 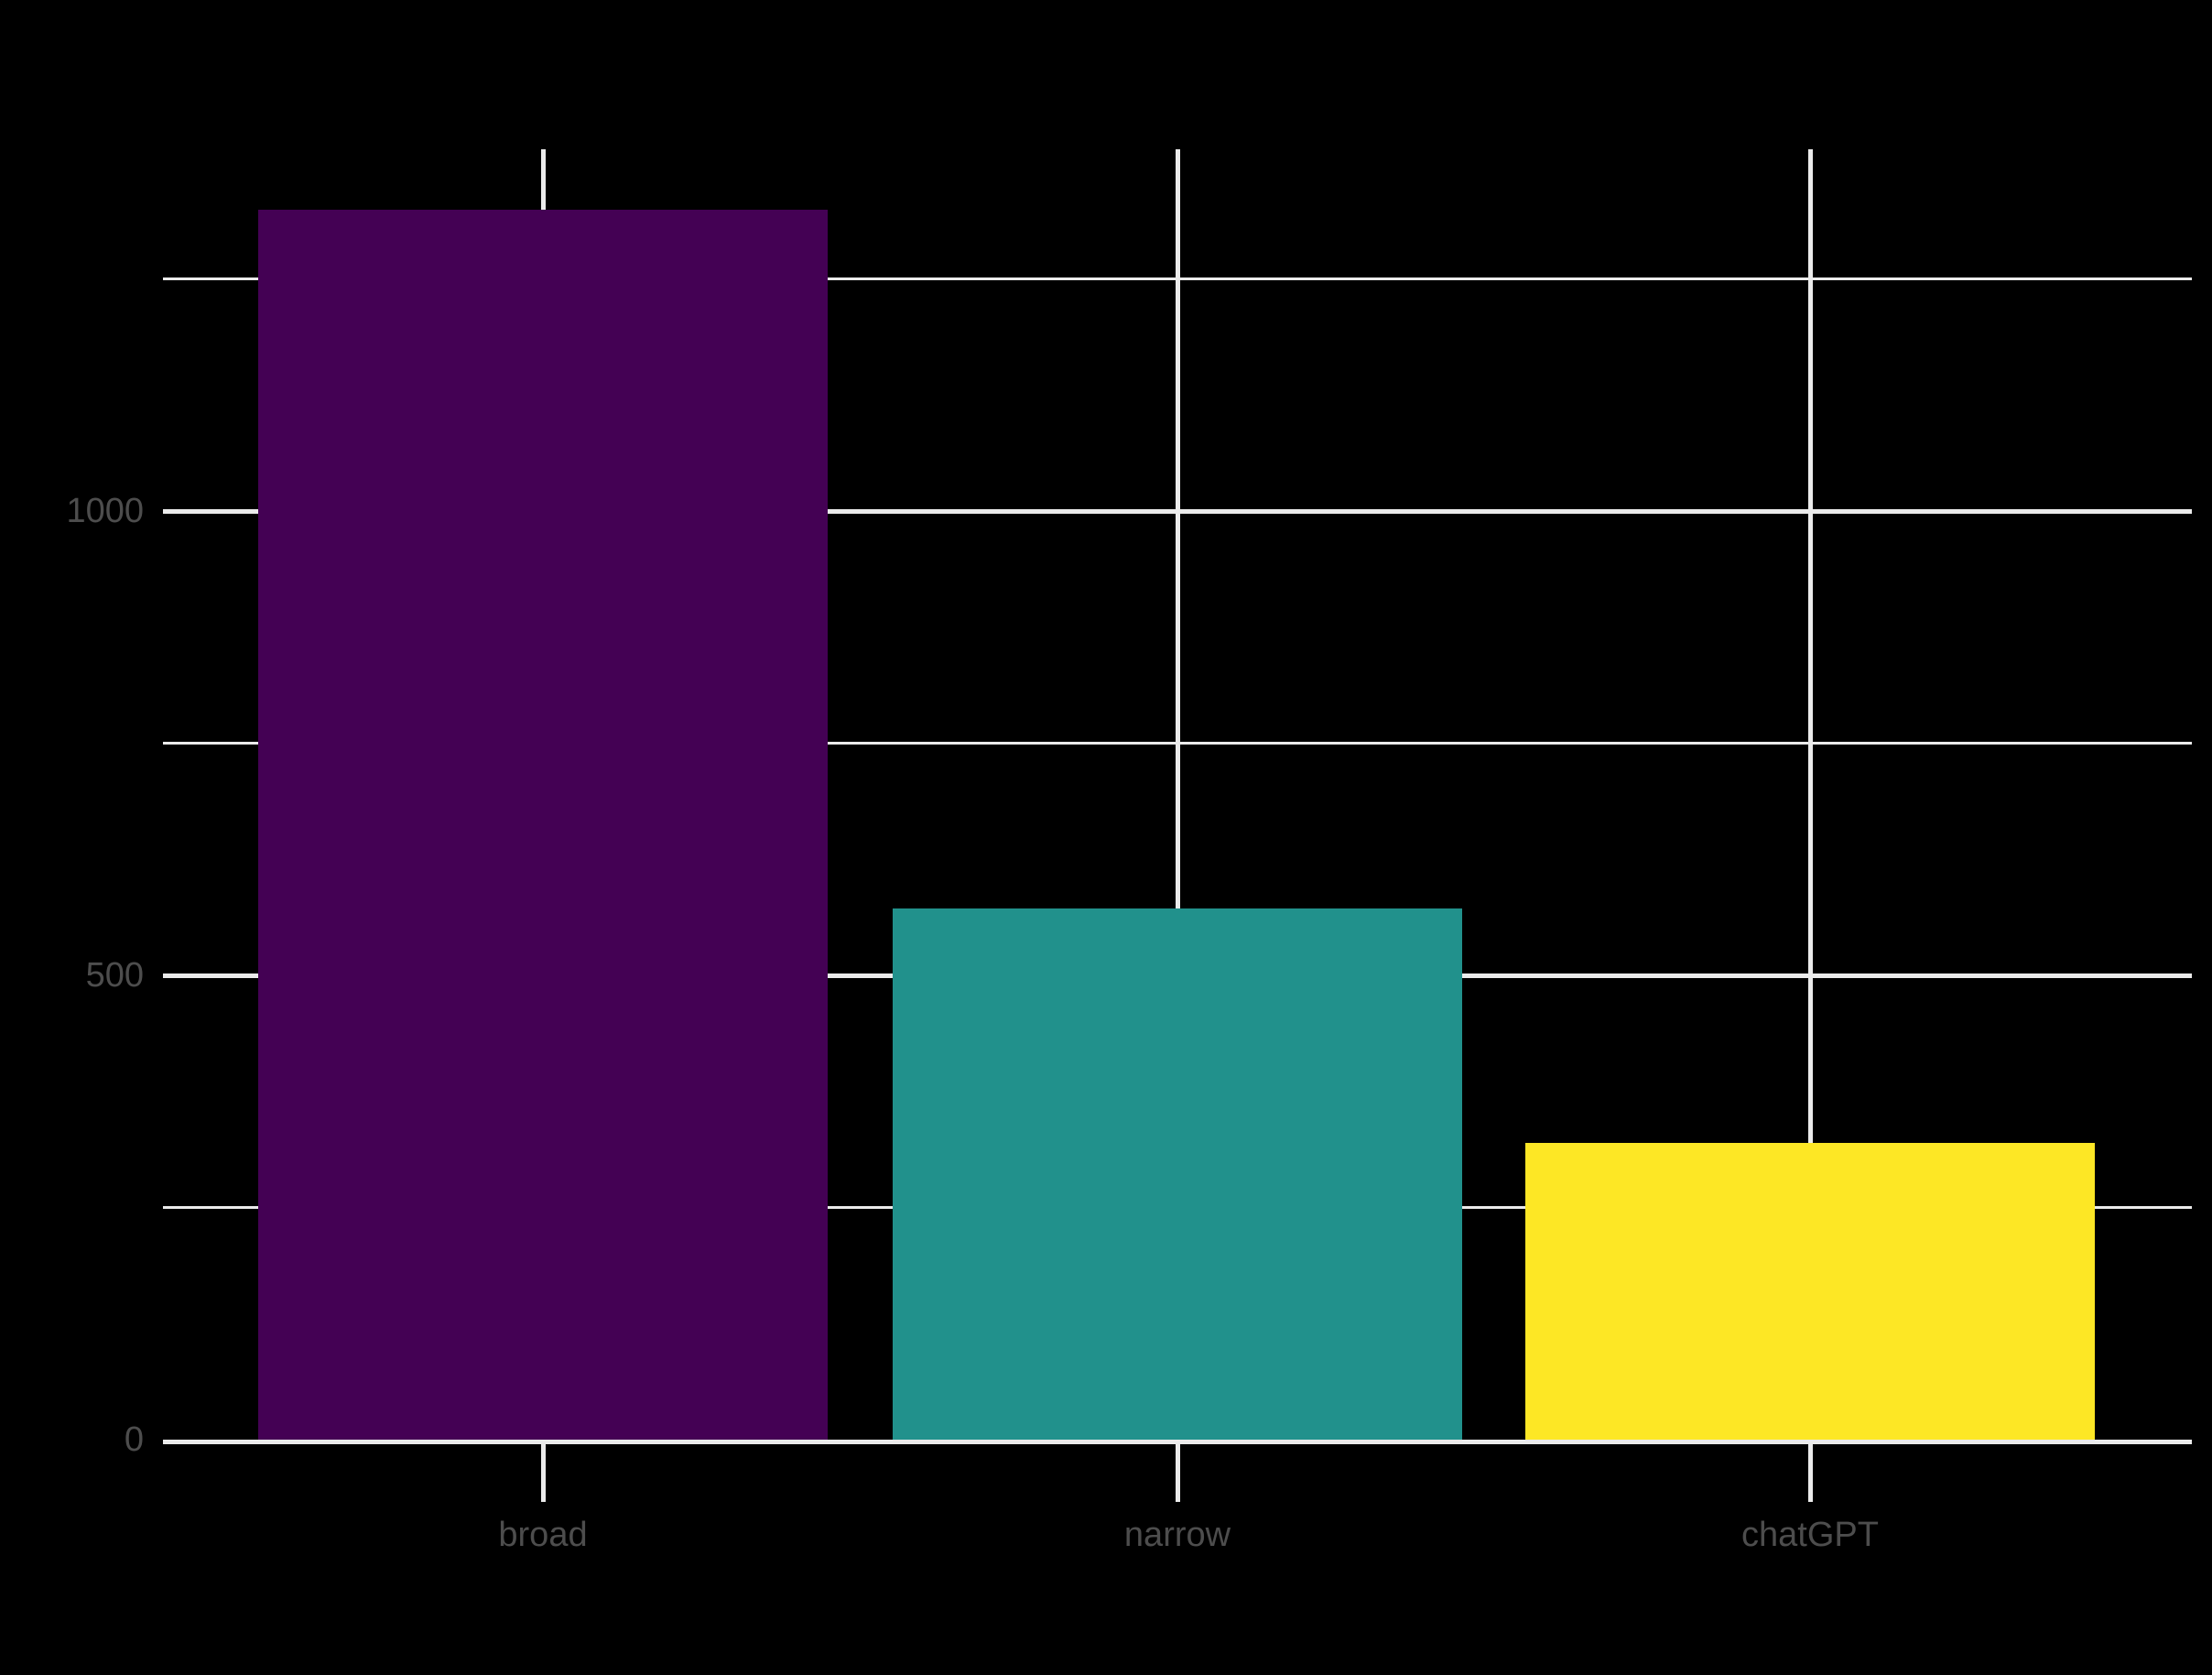 I want to click on bar-narrow, so click(x=1177, y=1174).